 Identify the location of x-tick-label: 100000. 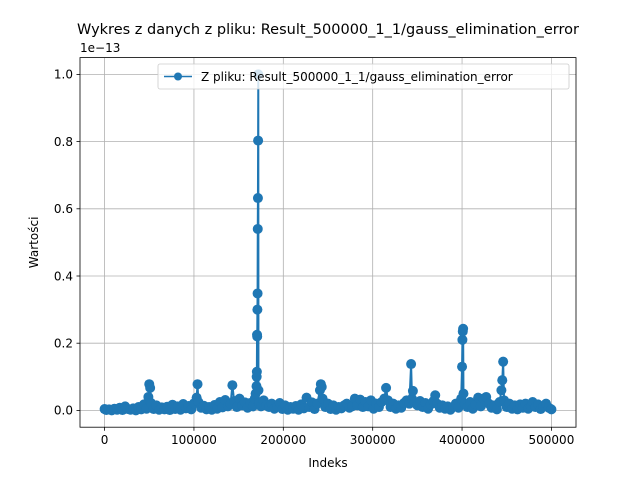
(194, 440).